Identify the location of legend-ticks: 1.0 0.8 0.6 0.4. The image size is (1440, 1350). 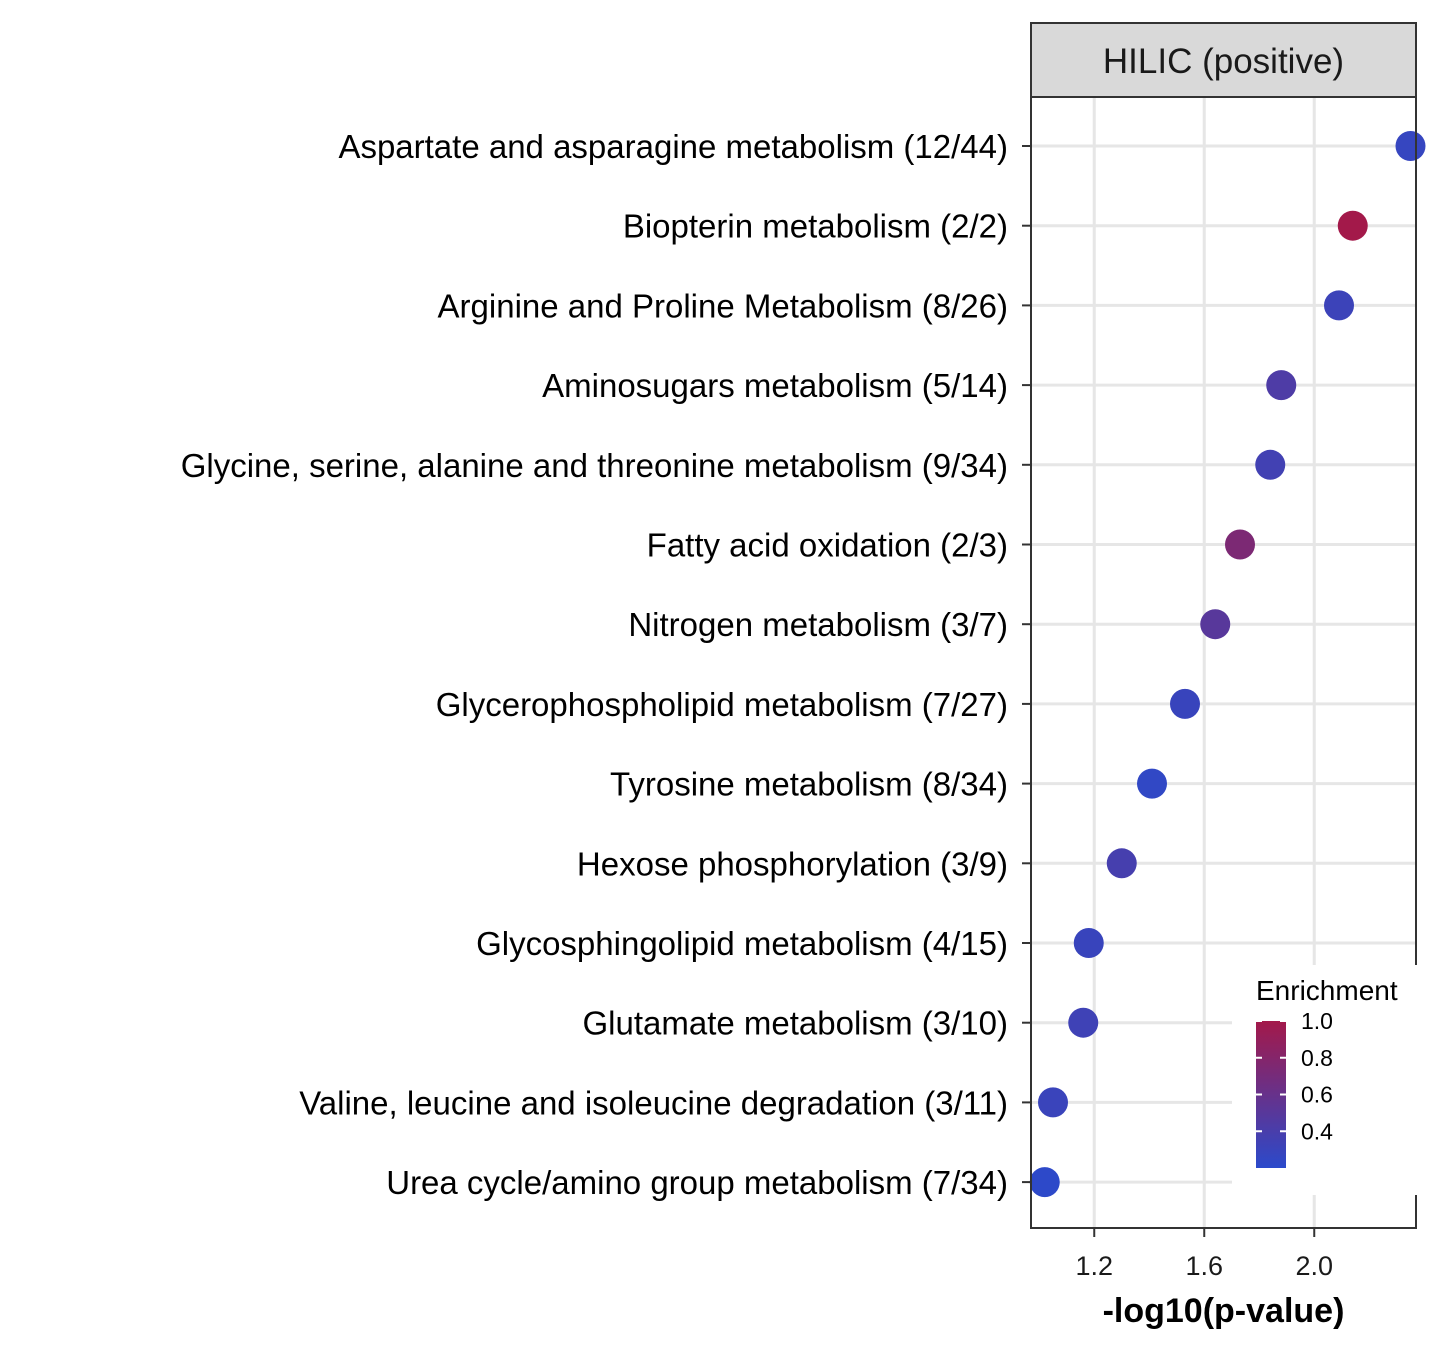
(1294, 1076).